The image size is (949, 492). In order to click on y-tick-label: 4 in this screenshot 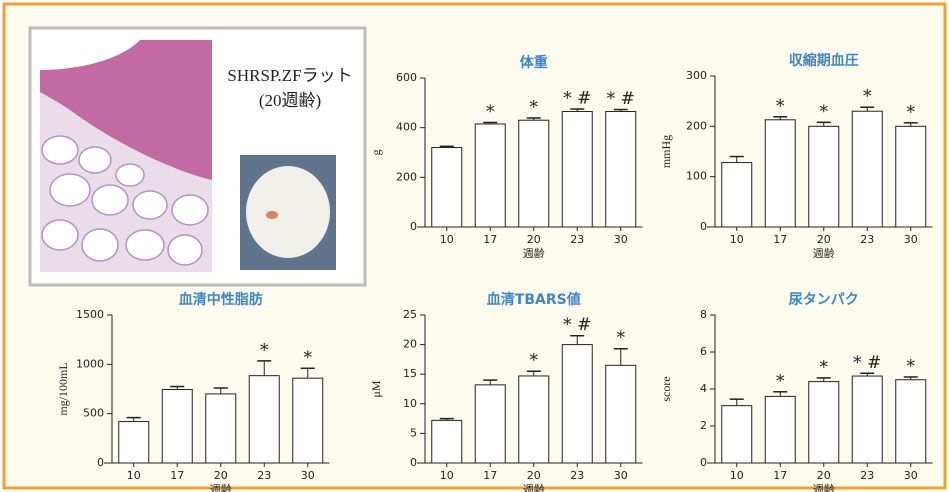, I will do `click(703, 388)`.